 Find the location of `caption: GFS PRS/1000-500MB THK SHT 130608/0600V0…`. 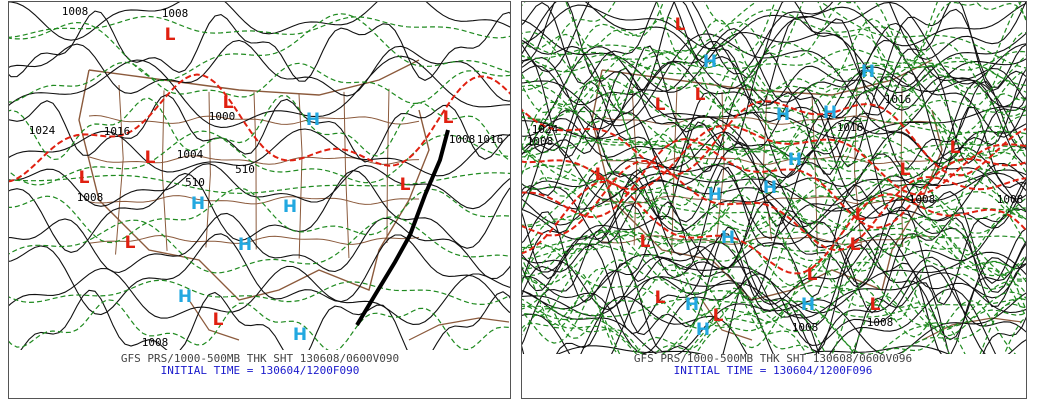

caption: GFS PRS/1000-500MB THK SHT 130608/0600V0… is located at coordinates (773, 358).